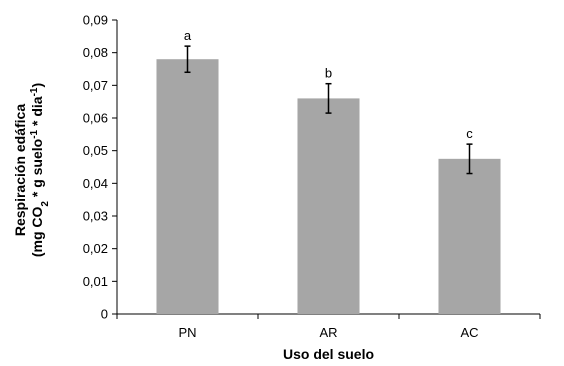 The image size is (564, 366). I want to click on significance-label: b, so click(328, 73).